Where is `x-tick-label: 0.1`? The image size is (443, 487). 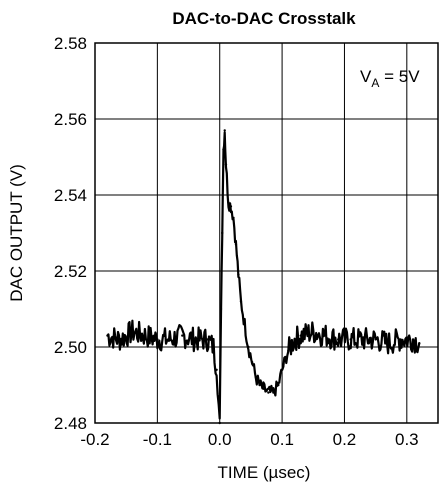 x-tick-label: 0.1 is located at coordinates (282, 439).